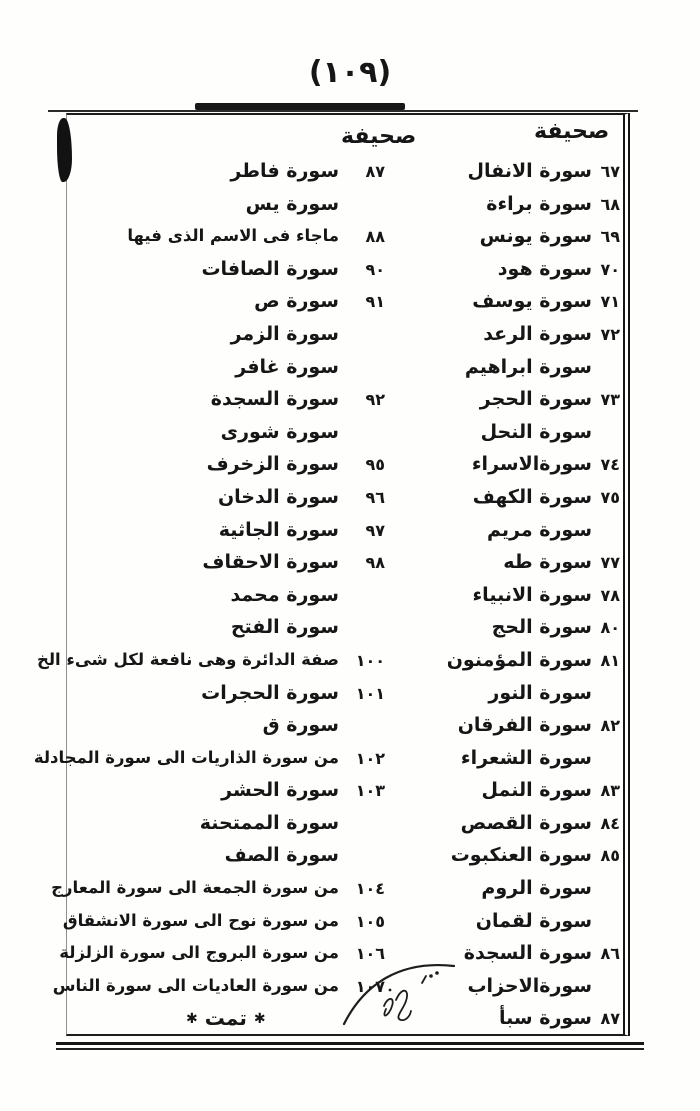 The width and height of the screenshot is (700, 1111). What do you see at coordinates (370, 986) in the screenshot?
I see `entry-page-number: ١٠٧` at bounding box center [370, 986].